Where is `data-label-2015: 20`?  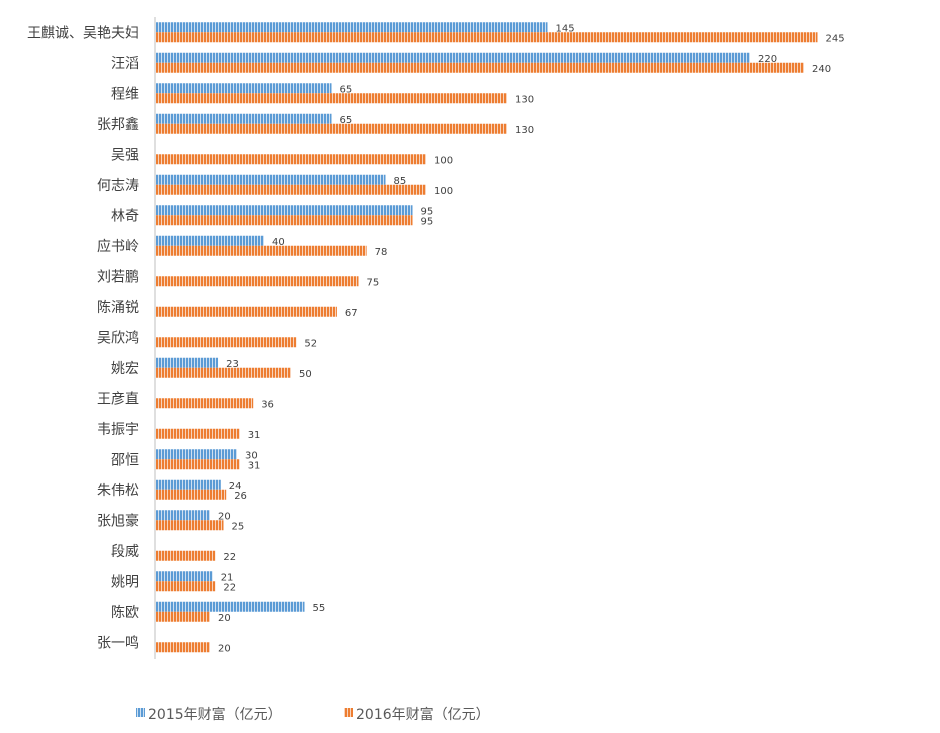
data-label-2015: 20 is located at coordinates (224, 516).